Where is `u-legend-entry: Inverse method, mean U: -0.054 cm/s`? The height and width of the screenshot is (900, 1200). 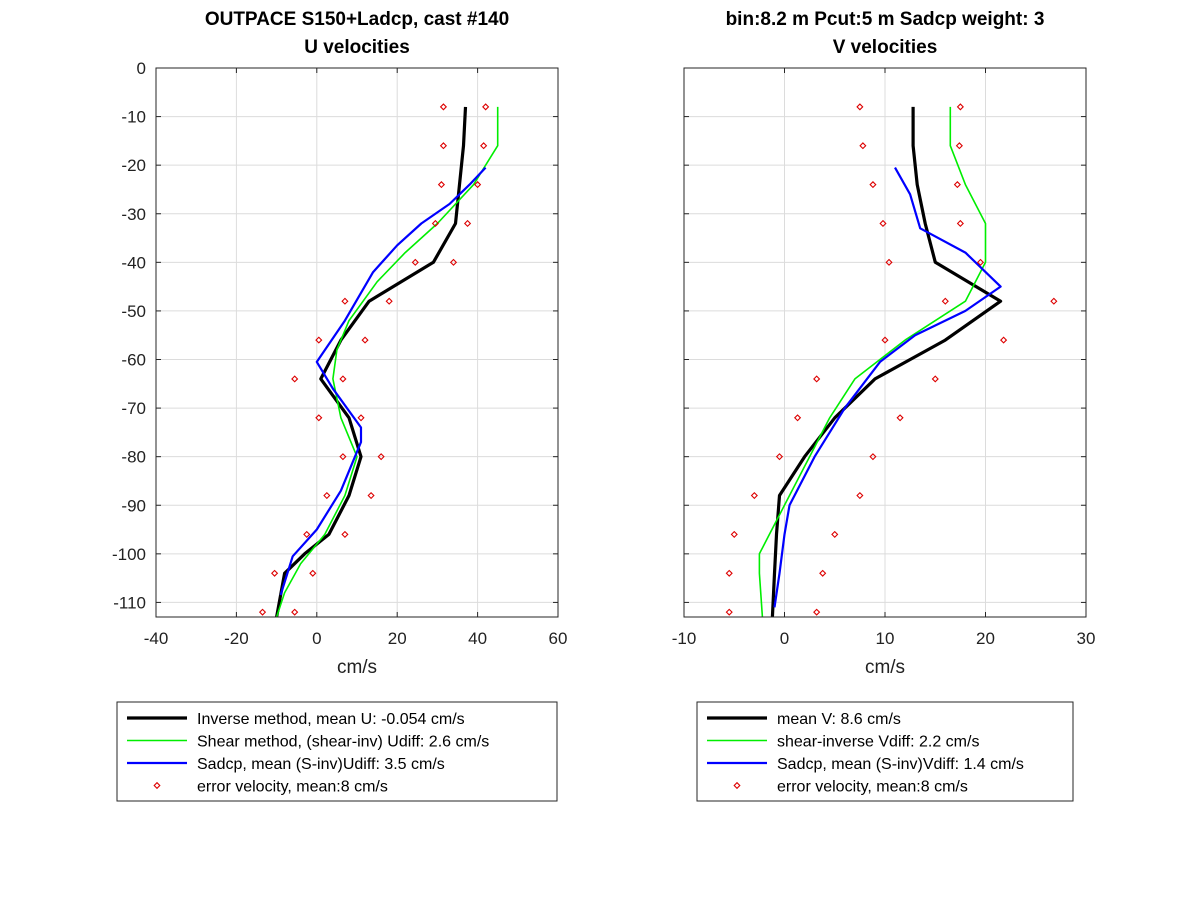
u-legend-entry: Inverse method, mean U: -0.054 cm/s is located at coordinates (331, 719).